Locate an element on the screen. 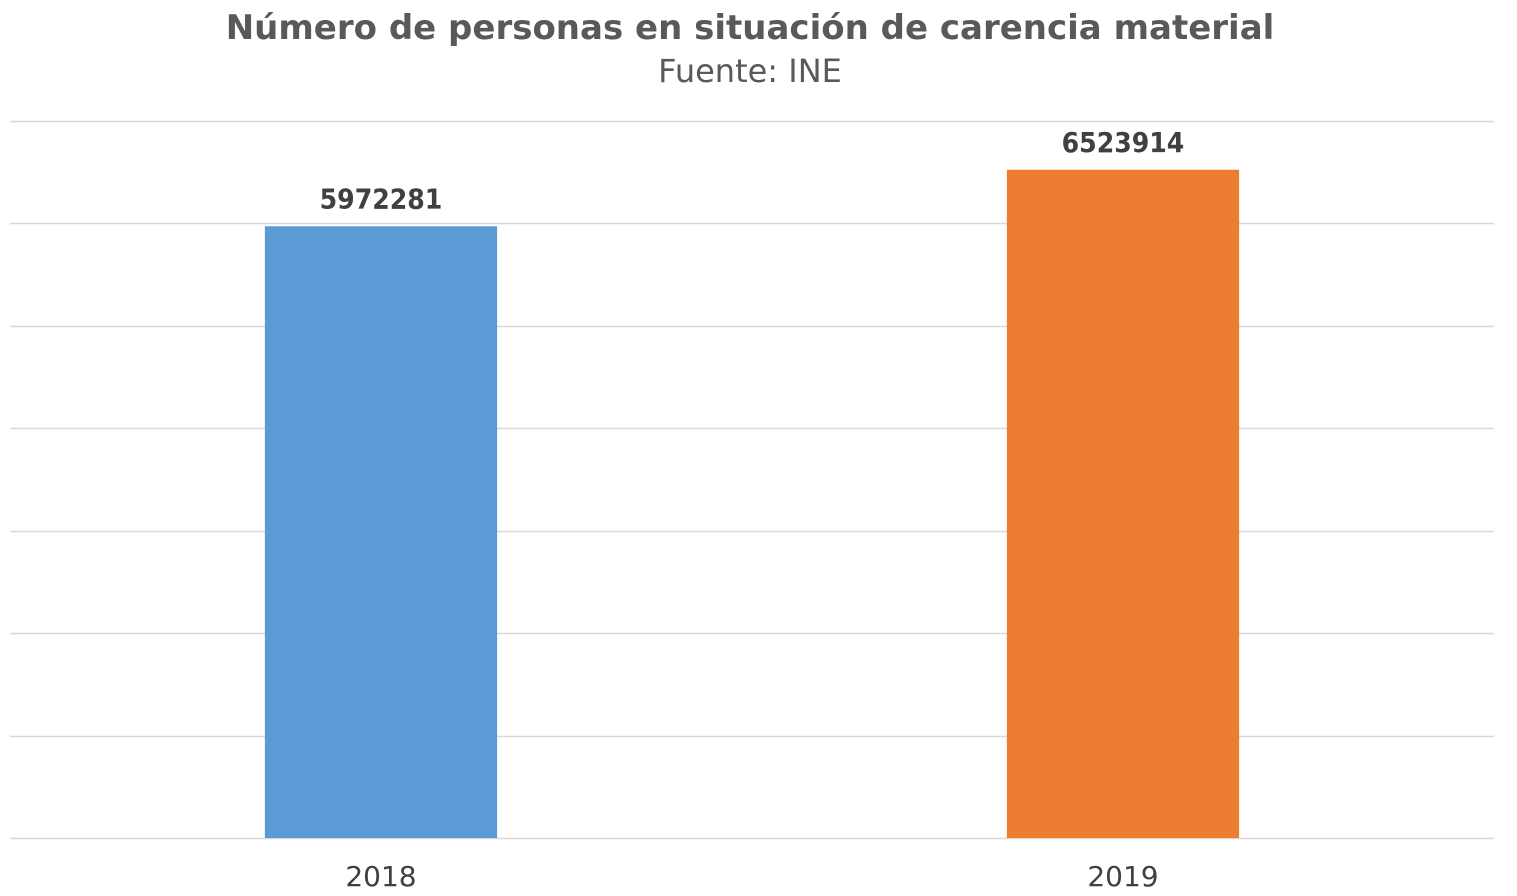 The width and height of the screenshot is (1517, 896). bar-2018 is located at coordinates (381, 532).